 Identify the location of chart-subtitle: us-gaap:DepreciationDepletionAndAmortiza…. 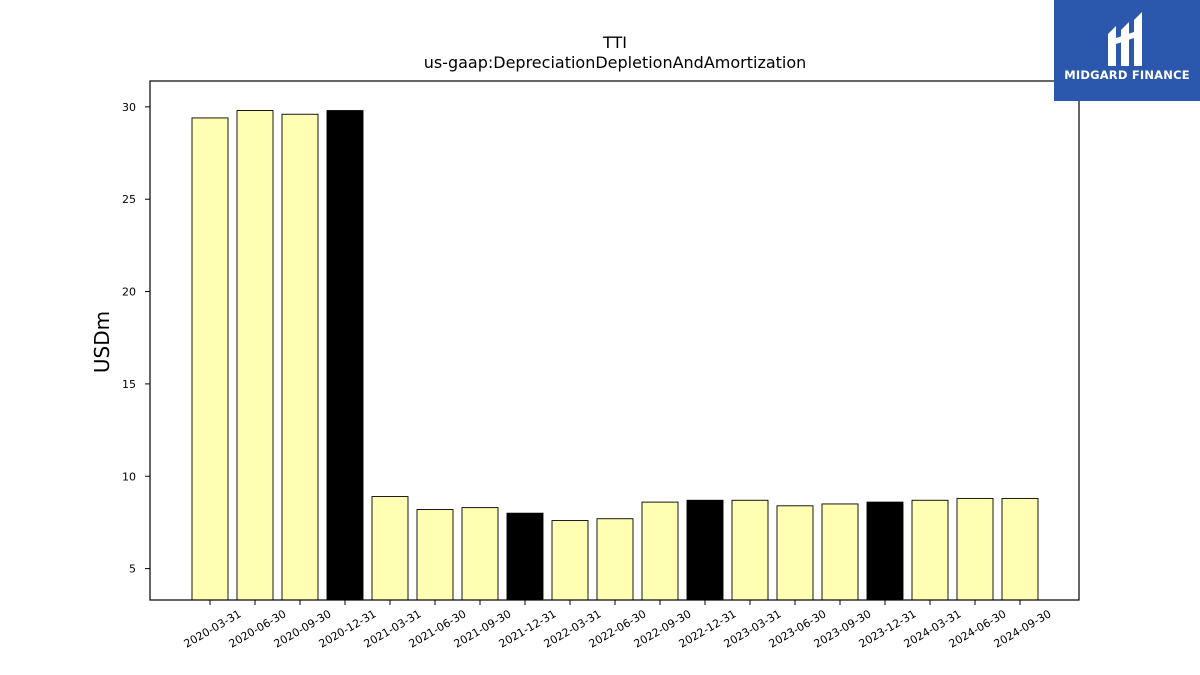
(615, 62).